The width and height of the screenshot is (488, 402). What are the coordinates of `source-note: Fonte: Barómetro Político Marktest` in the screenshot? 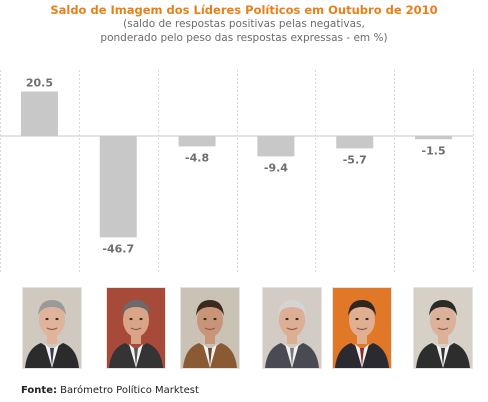 It's located at (110, 390).